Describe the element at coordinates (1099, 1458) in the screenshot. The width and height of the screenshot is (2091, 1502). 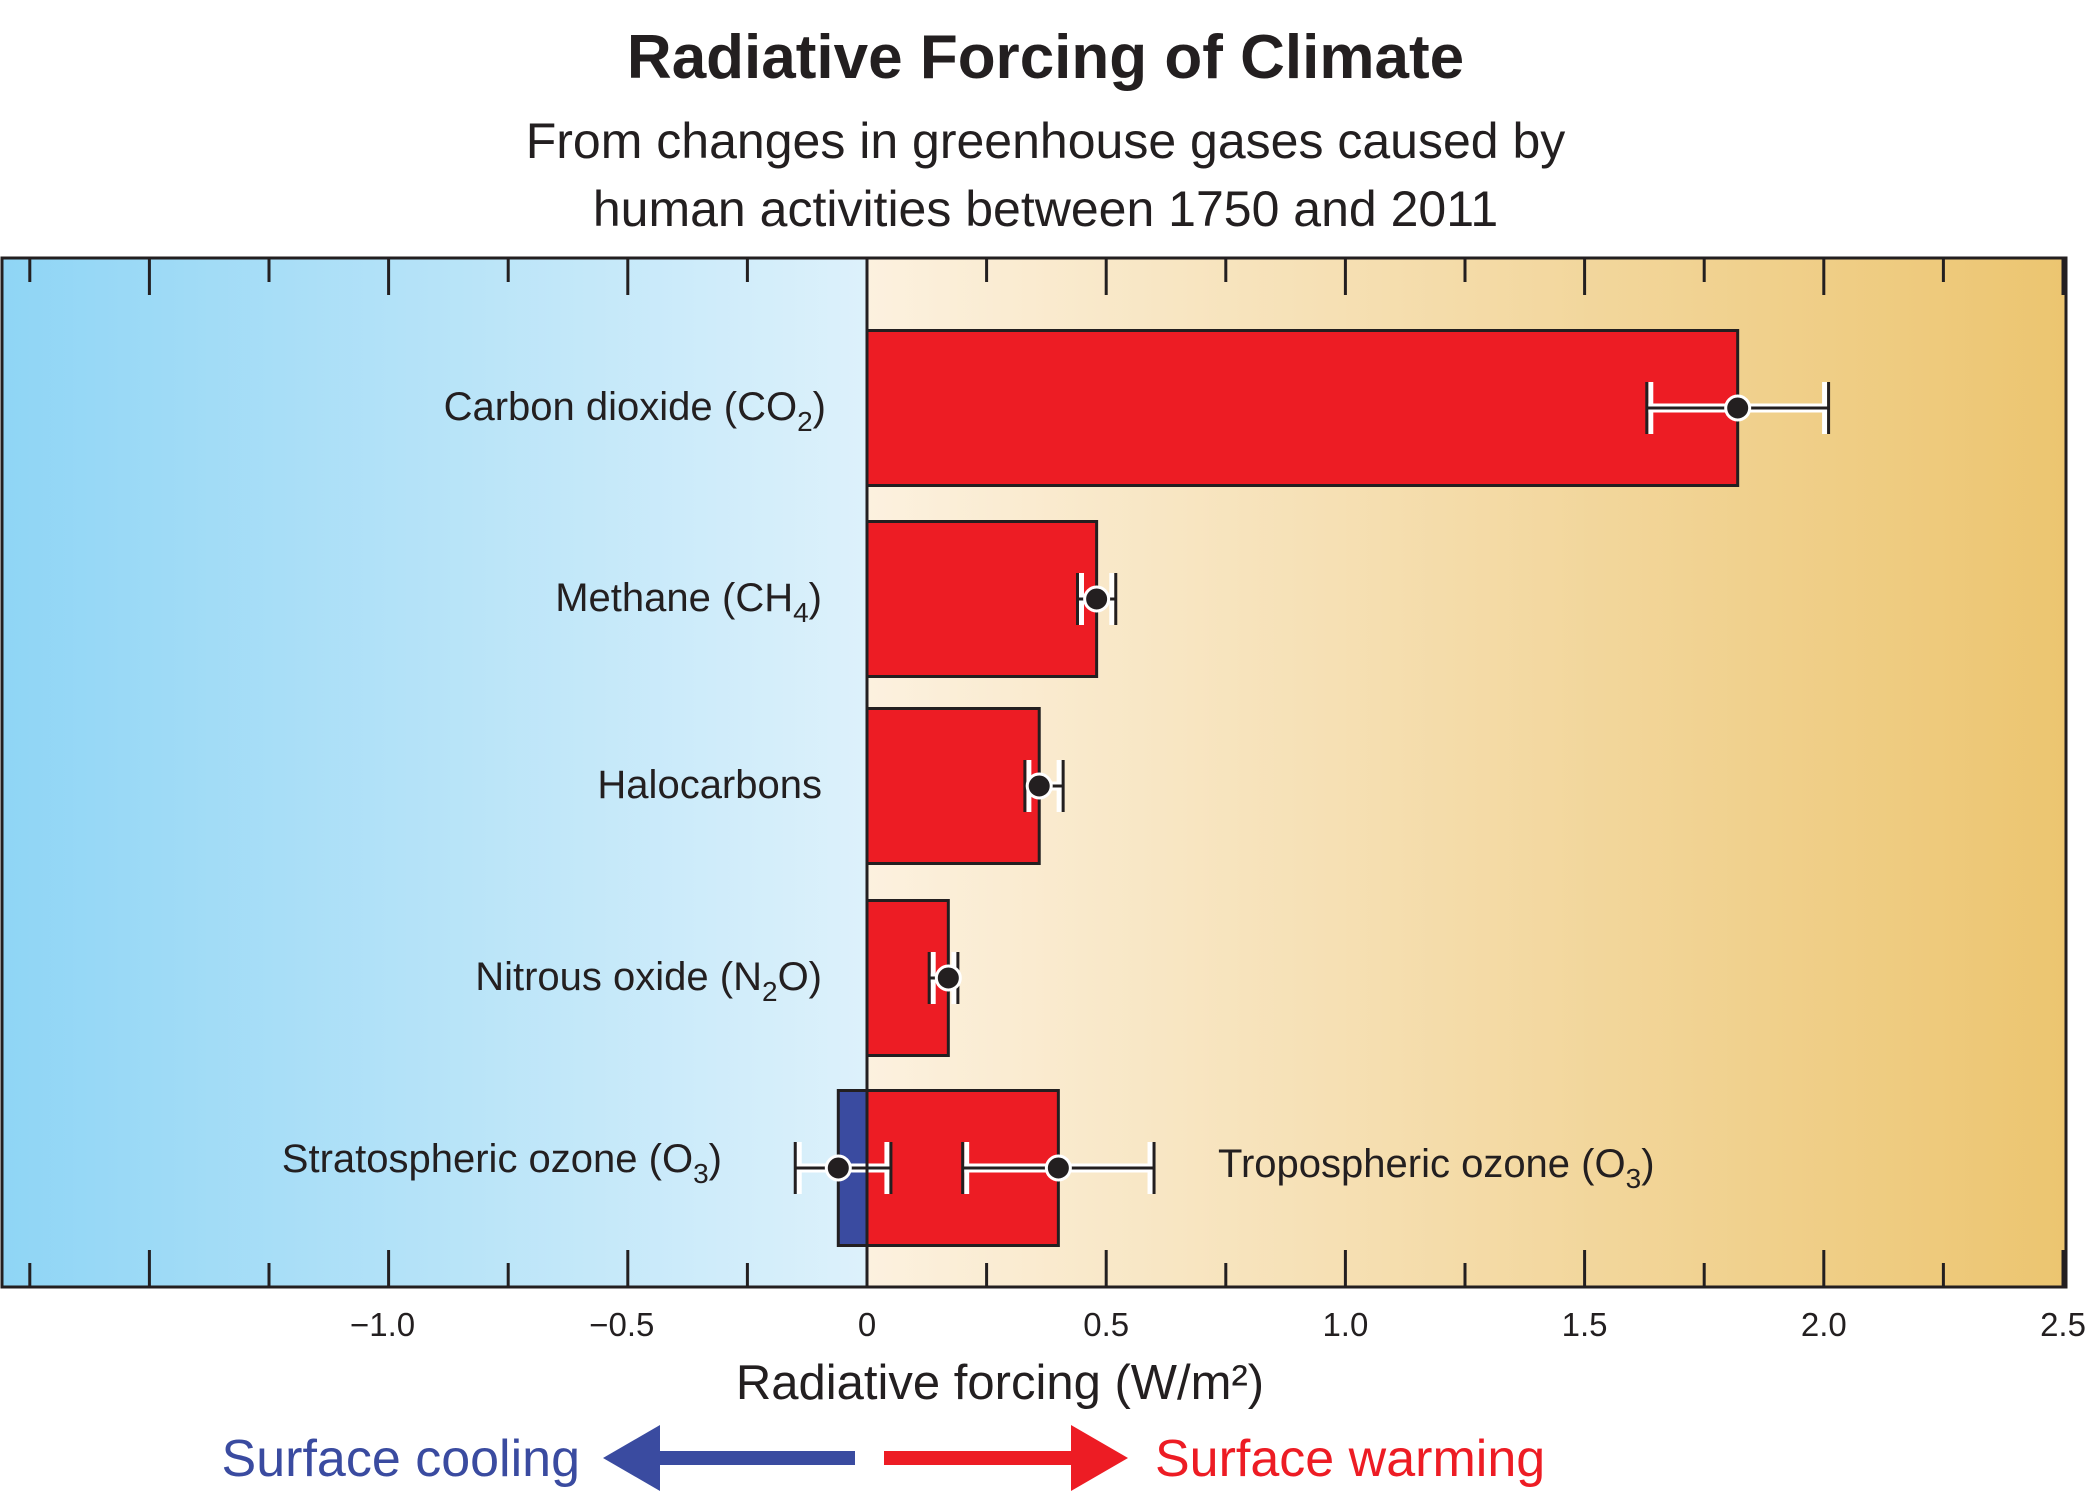
I see `warming-arrow-head` at that location.